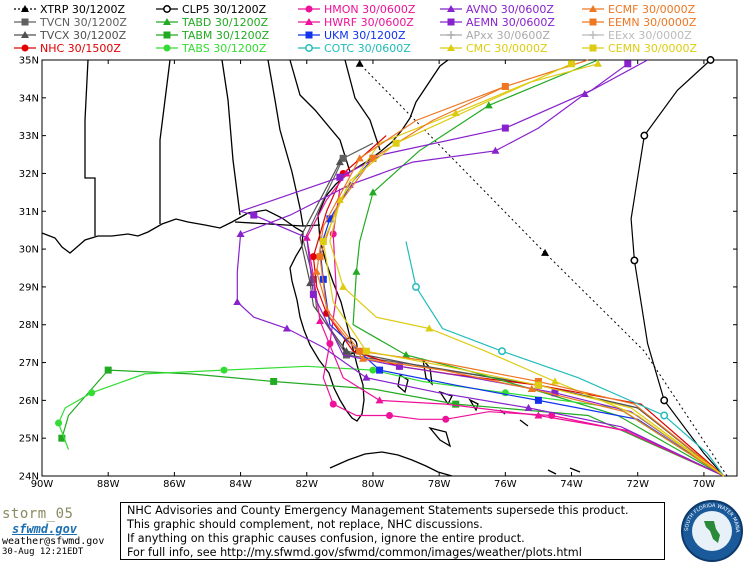  I want to click on legend-label: NHC 30/1500Z, so click(80, 48).